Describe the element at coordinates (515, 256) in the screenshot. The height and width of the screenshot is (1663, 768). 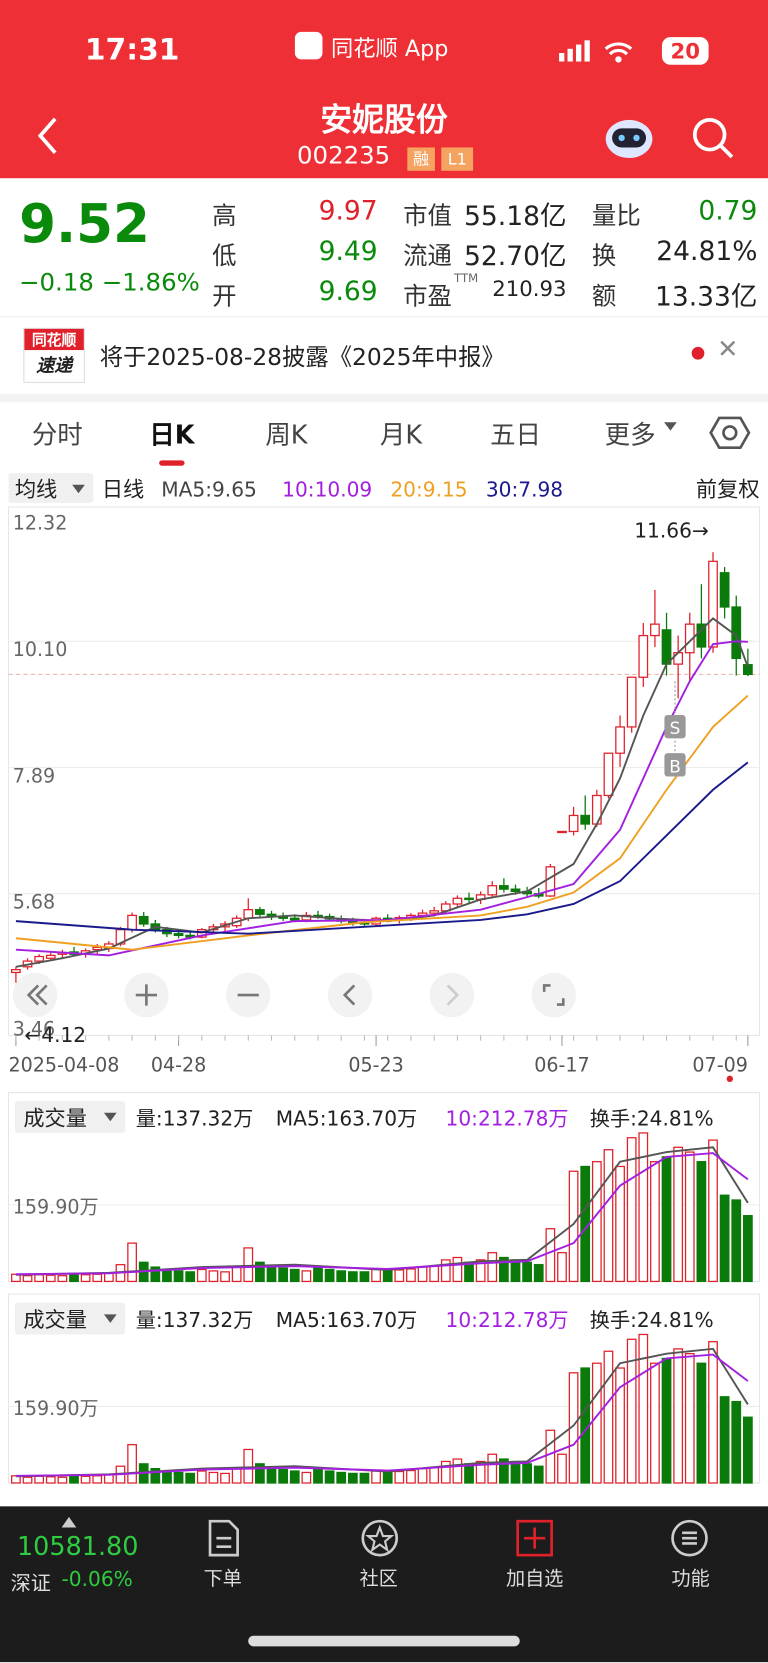
I see `stat-value: 52.70亿` at that location.